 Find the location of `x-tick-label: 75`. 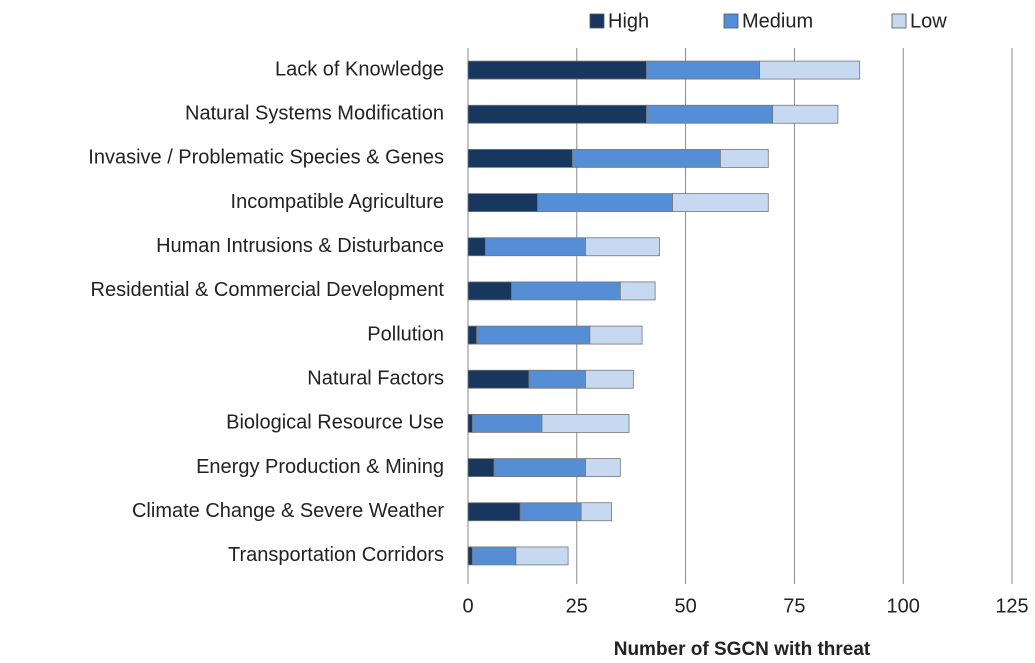

x-tick-label: 75 is located at coordinates (794, 606).